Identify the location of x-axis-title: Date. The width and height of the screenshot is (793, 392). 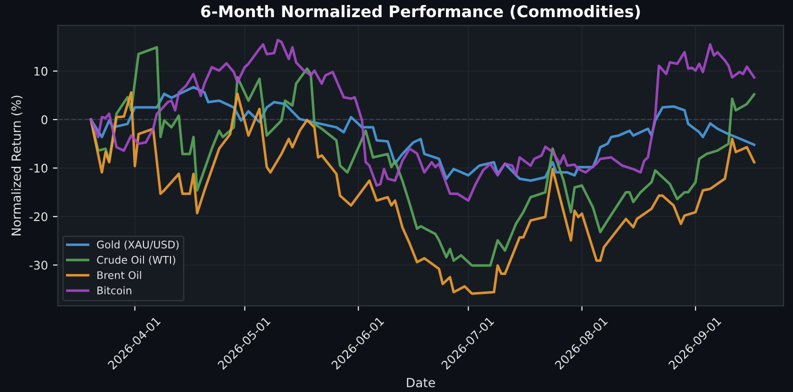
(420, 383).